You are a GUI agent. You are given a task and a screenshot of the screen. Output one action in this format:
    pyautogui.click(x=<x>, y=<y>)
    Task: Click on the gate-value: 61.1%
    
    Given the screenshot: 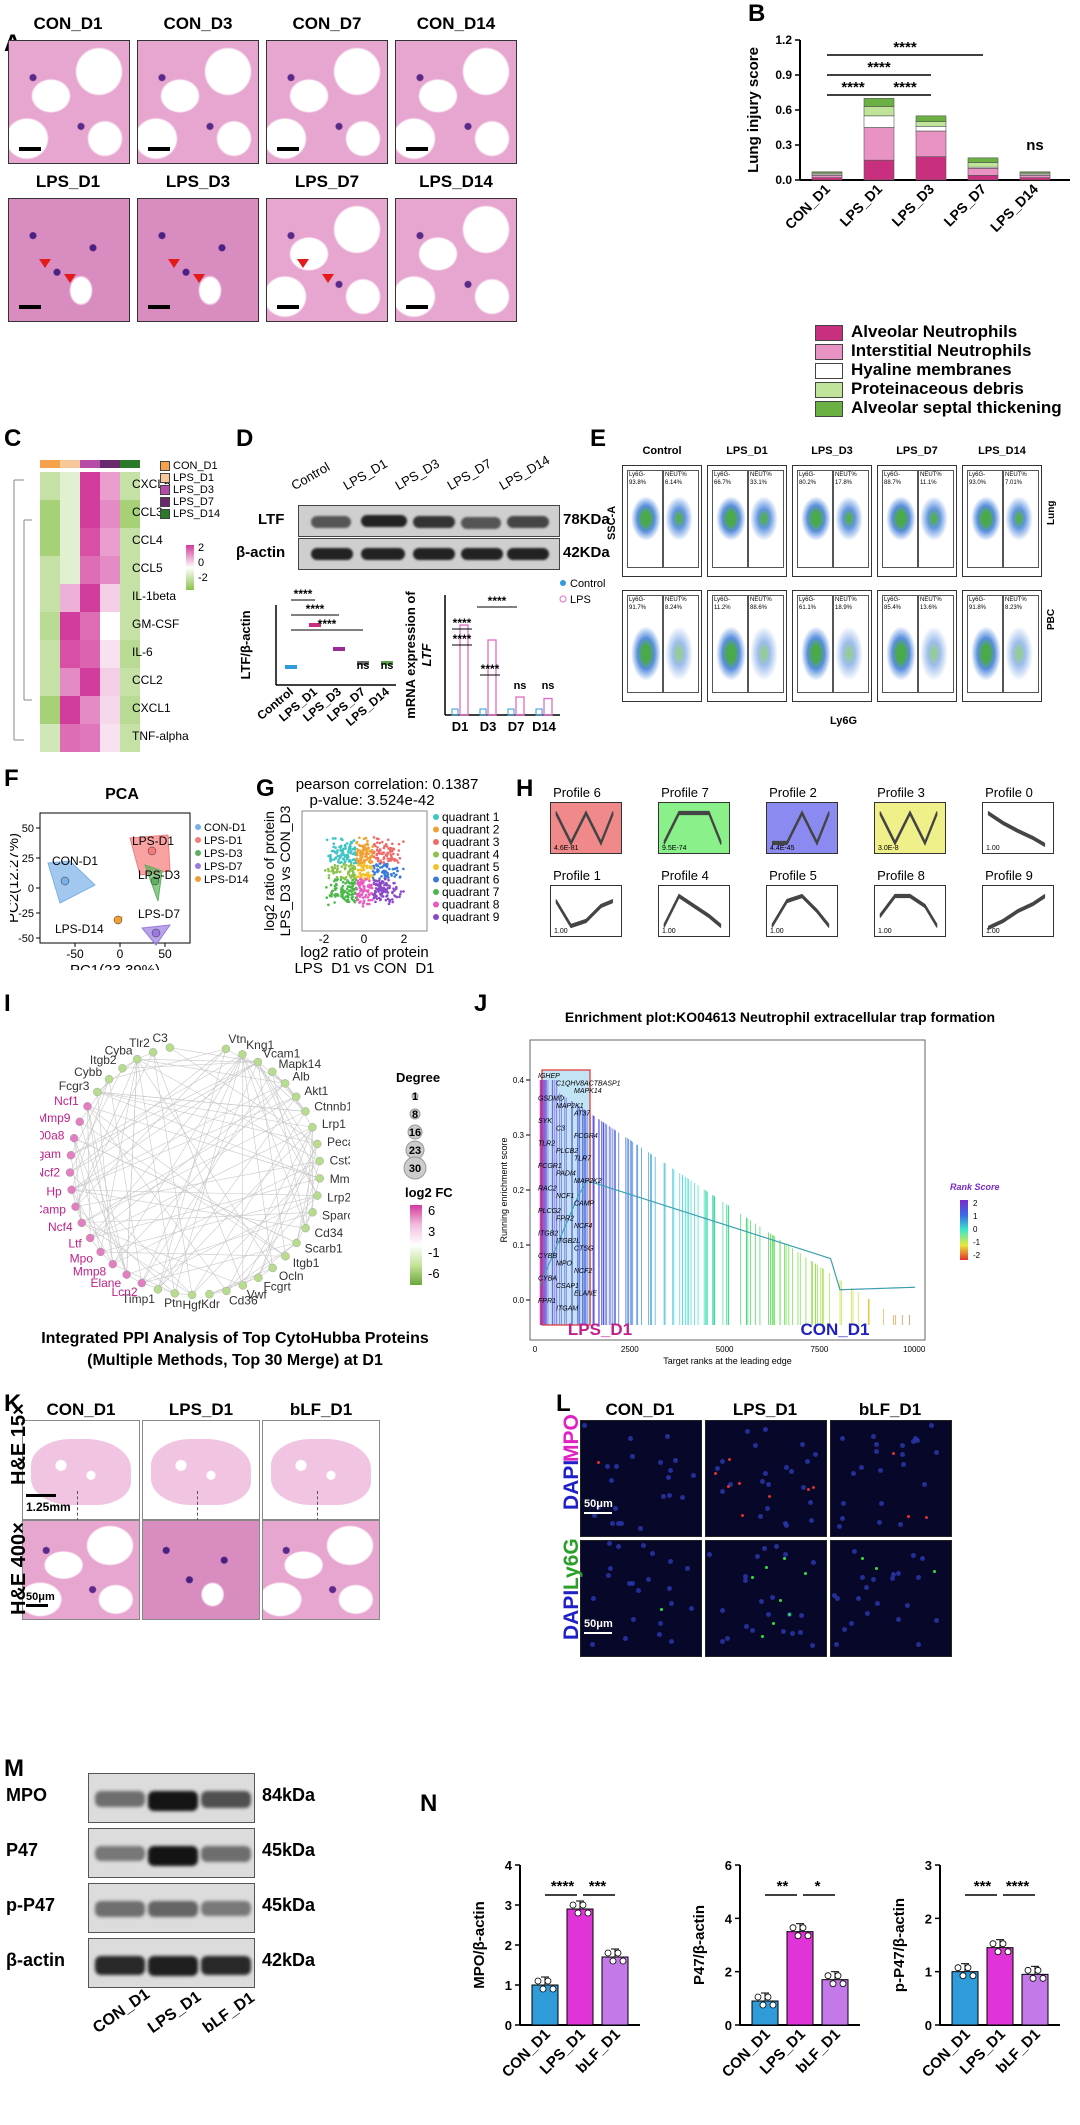 What is the action you would take?
    pyautogui.click(x=808, y=608)
    